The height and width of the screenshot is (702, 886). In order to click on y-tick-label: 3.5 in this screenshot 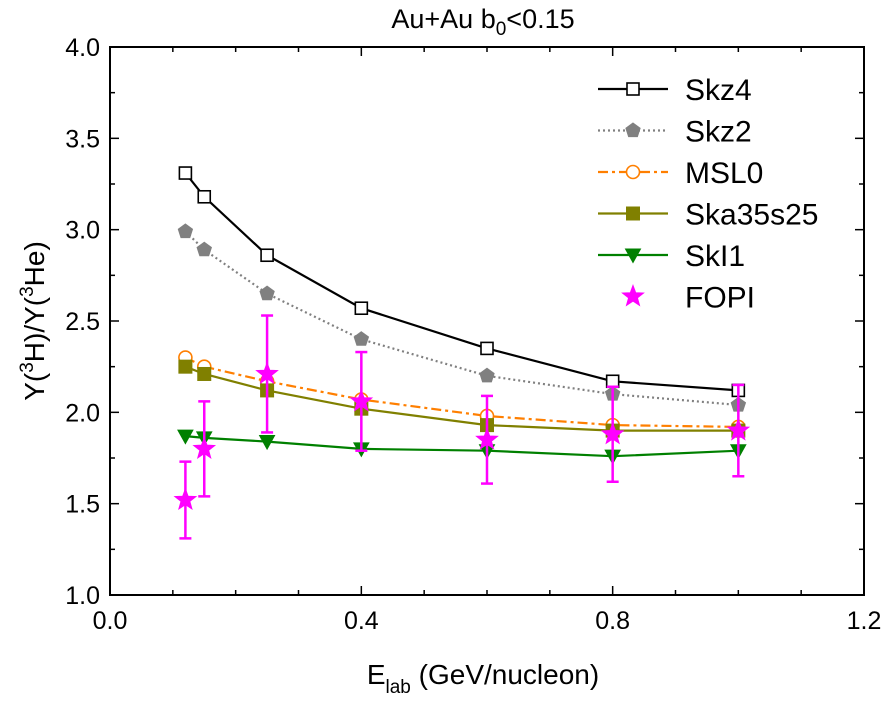, I will do `click(82, 139)`.